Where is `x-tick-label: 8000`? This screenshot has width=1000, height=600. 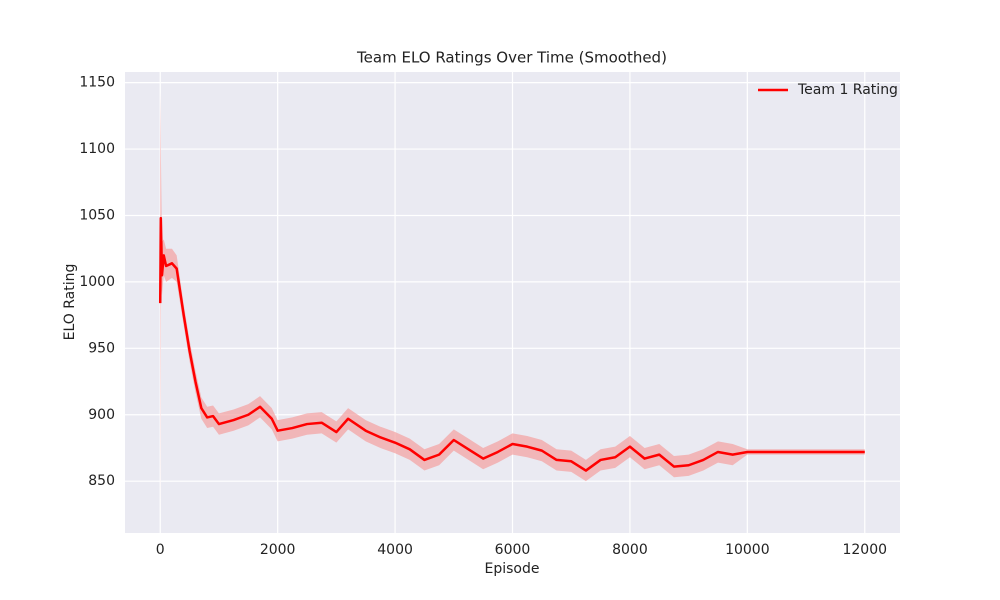
x-tick-label: 8000 is located at coordinates (630, 550).